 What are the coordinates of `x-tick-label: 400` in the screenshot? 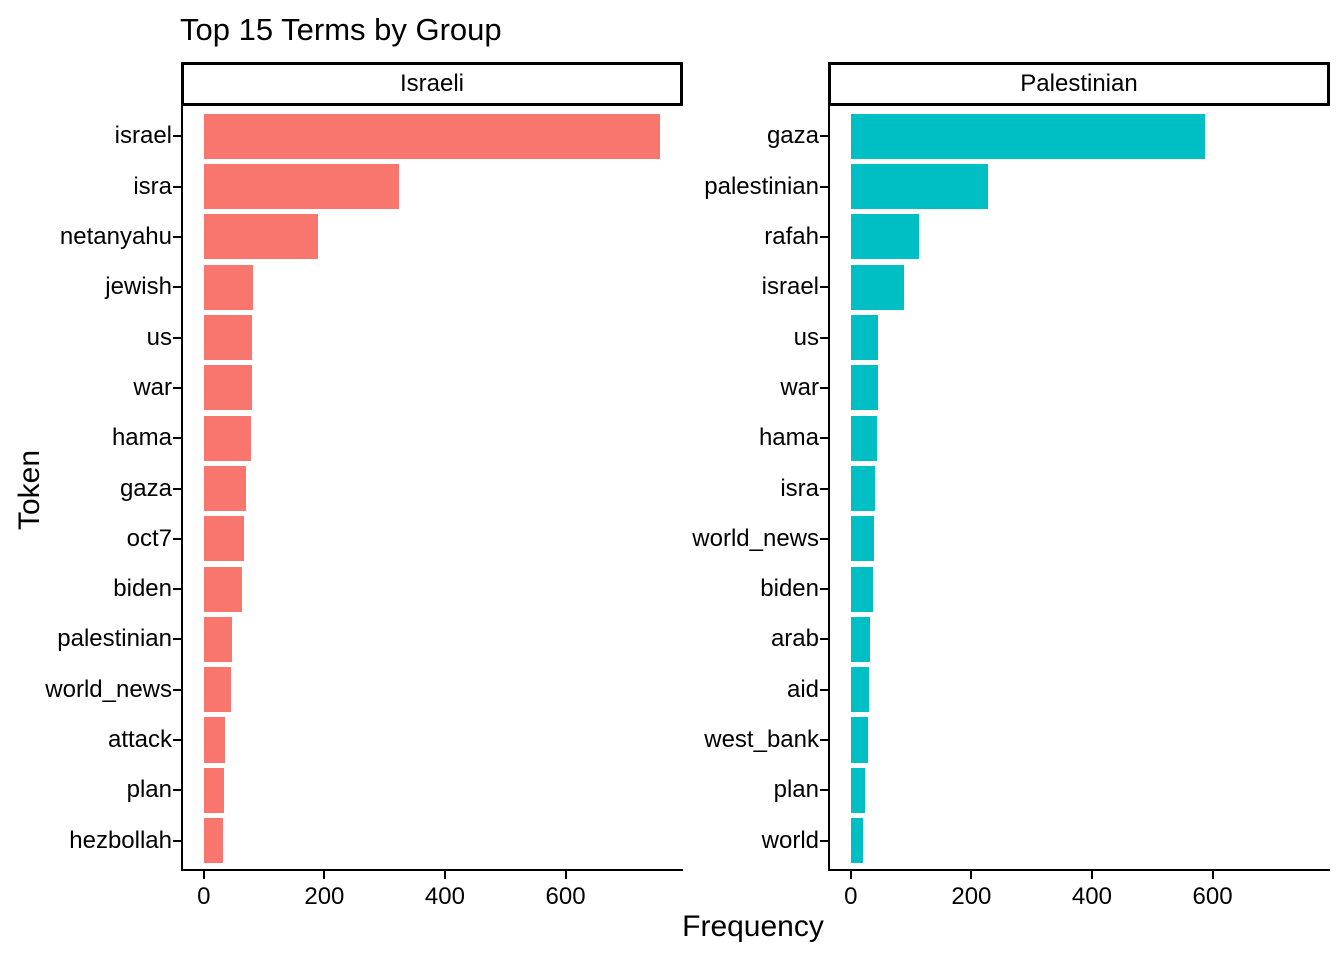 It's located at (444, 896).